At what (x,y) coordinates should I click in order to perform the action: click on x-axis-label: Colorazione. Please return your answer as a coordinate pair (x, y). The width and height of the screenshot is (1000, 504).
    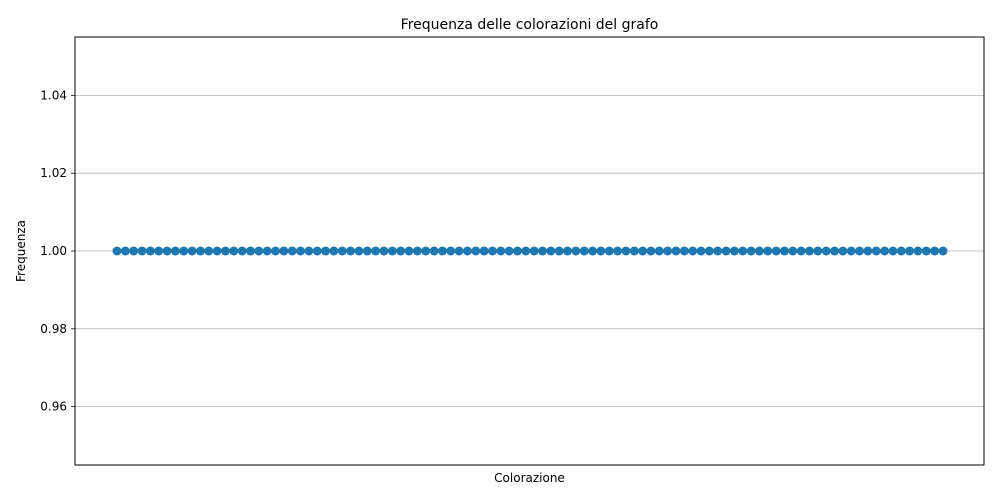
    Looking at the image, I should click on (529, 478).